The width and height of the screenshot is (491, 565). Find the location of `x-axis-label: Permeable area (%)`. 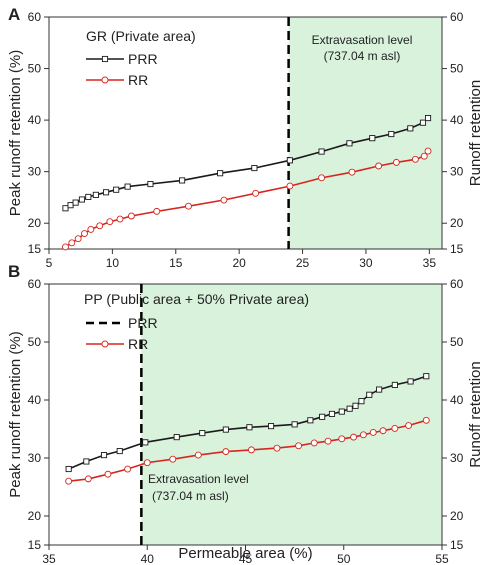

x-axis-label: Permeable area (%) is located at coordinates (245, 553).